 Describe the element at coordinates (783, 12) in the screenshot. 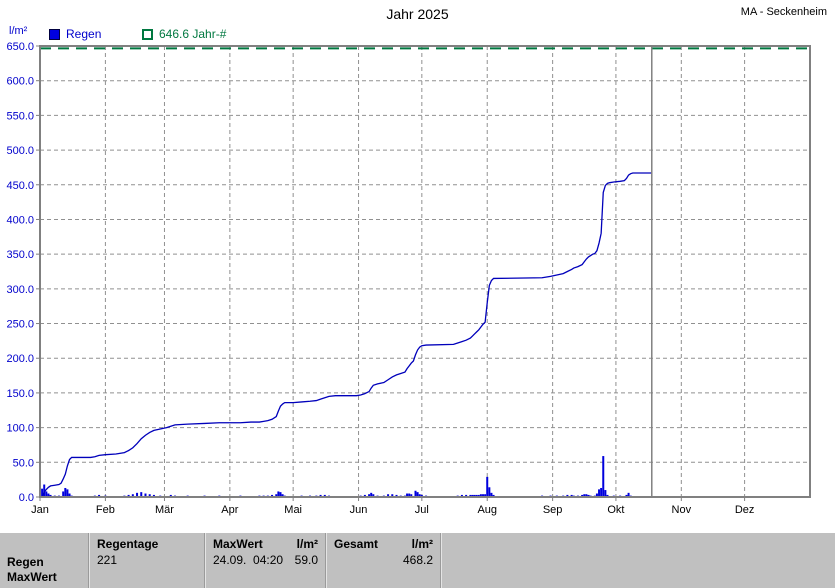

I see `station-label: MA - Seckenheim` at that location.